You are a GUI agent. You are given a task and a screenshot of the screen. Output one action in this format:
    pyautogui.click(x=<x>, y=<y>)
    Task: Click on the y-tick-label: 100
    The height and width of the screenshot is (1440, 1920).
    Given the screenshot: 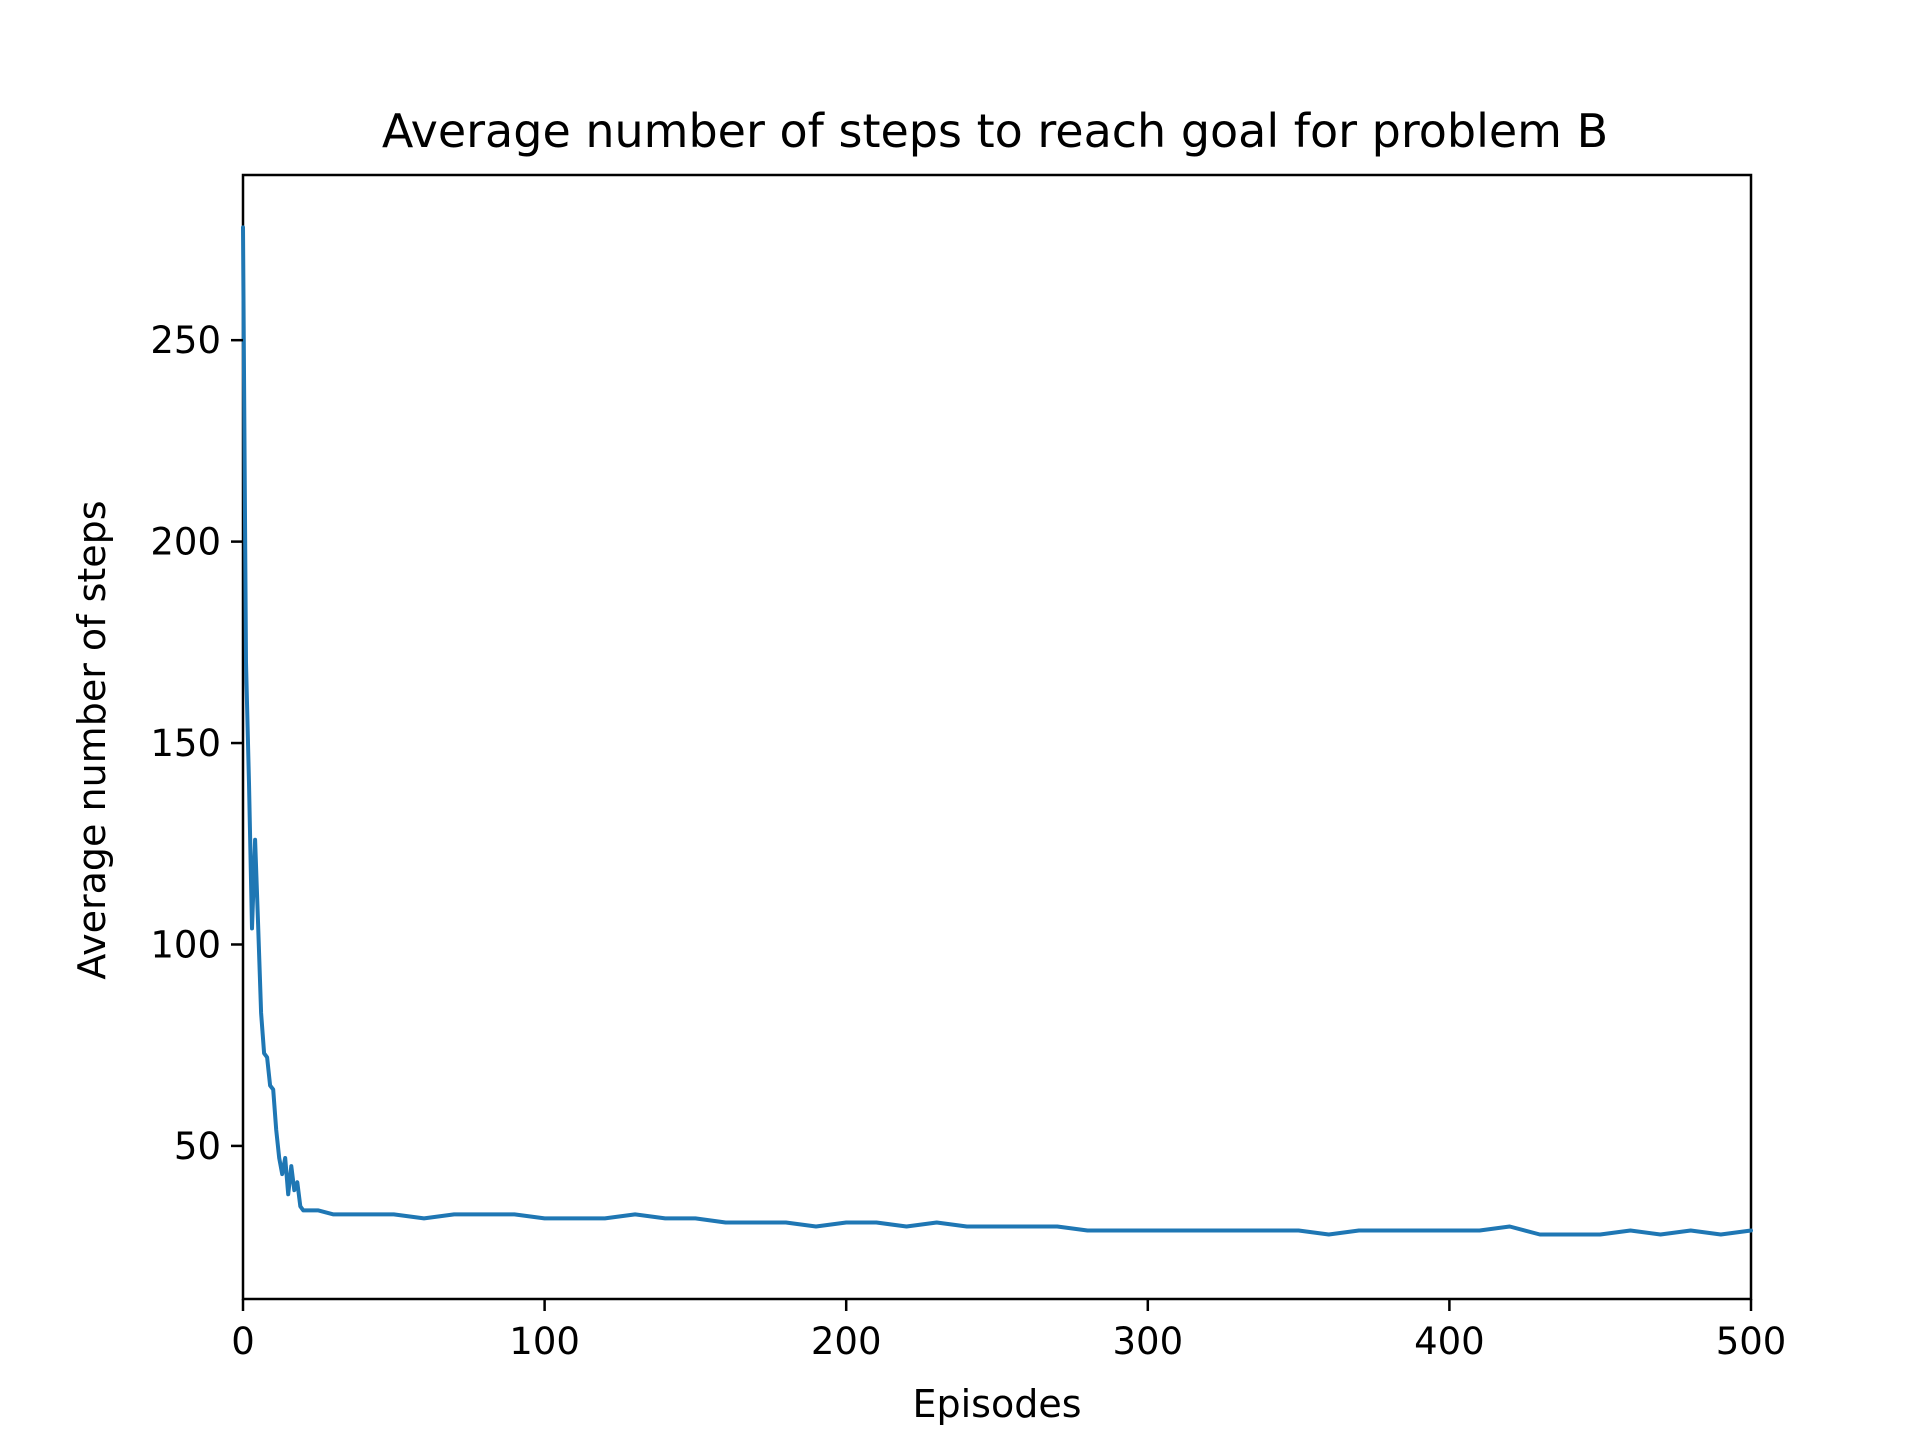 What is the action you would take?
    pyautogui.click(x=185, y=944)
    